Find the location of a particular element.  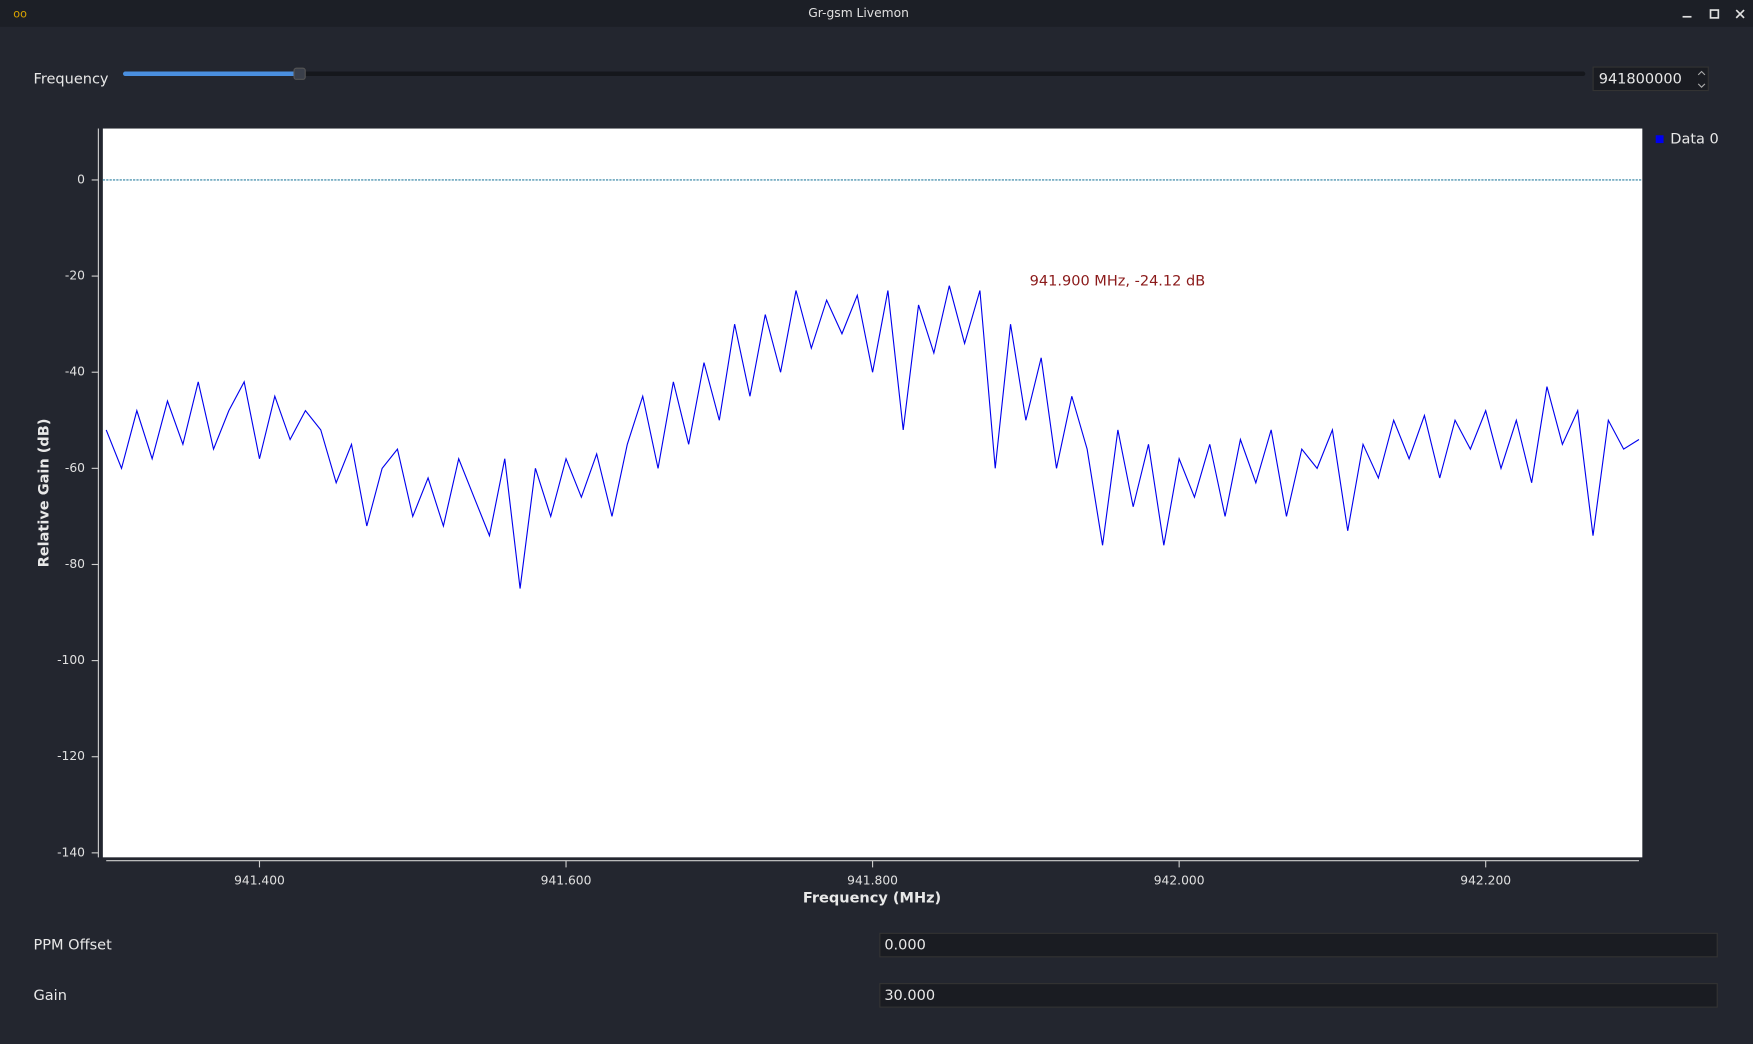

app-icon: oo is located at coordinates (20, 14).